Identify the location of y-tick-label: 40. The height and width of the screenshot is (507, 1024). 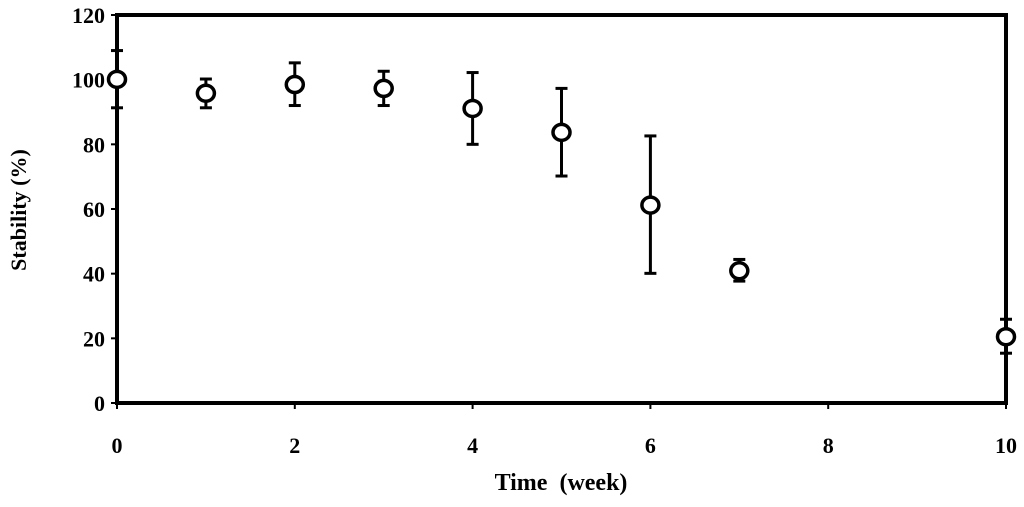
(94, 274).